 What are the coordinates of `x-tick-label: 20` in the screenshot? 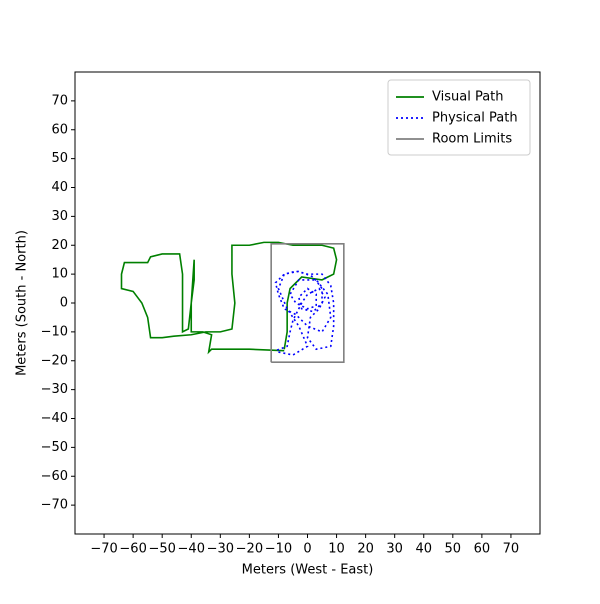 It's located at (365, 549).